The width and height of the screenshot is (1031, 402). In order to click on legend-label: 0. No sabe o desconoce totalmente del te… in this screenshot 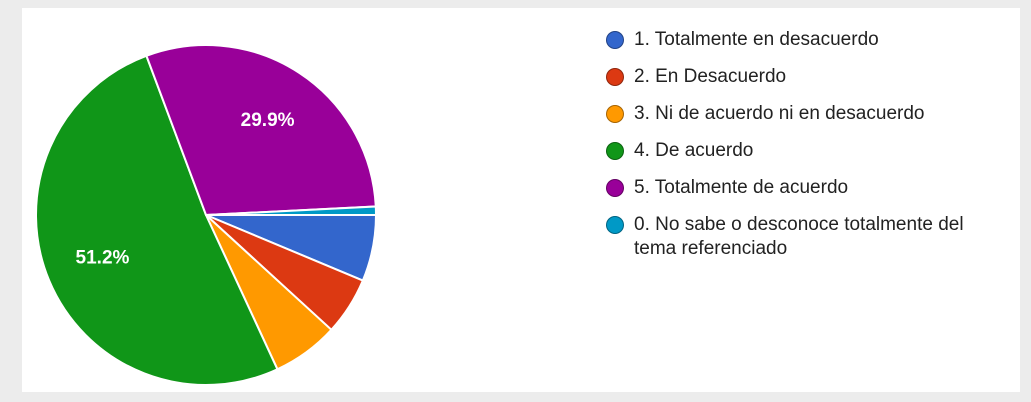, I will do `click(799, 236)`.